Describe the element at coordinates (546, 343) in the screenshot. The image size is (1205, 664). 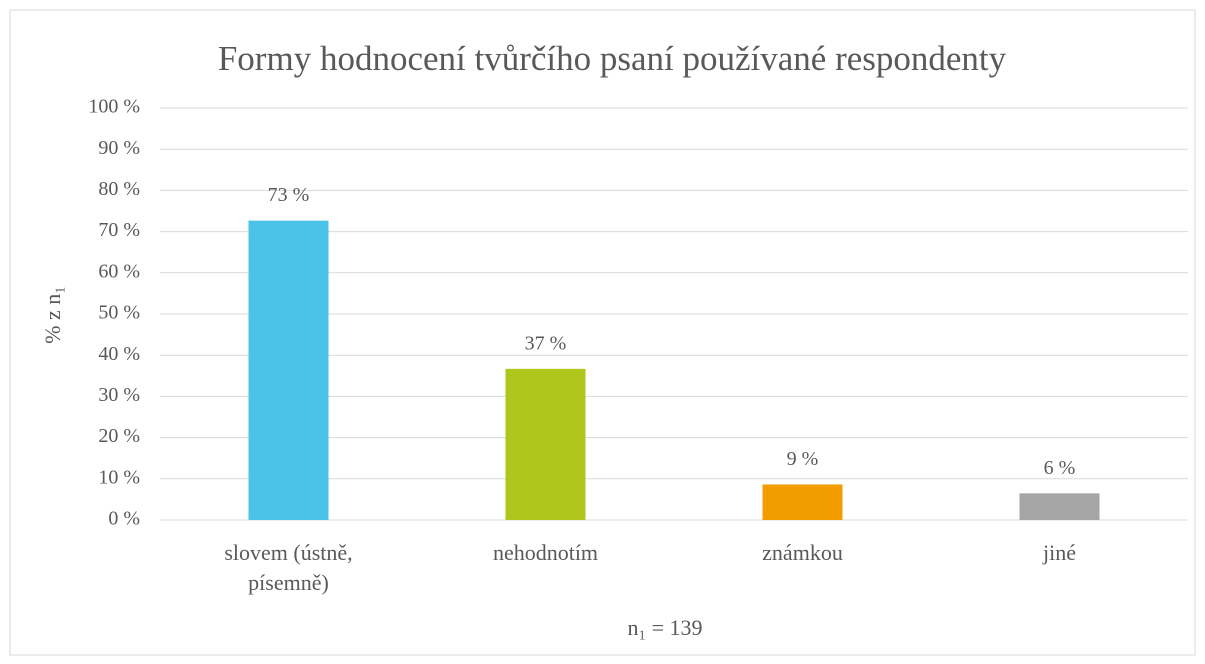
I see `data-label: 37 %` at that location.